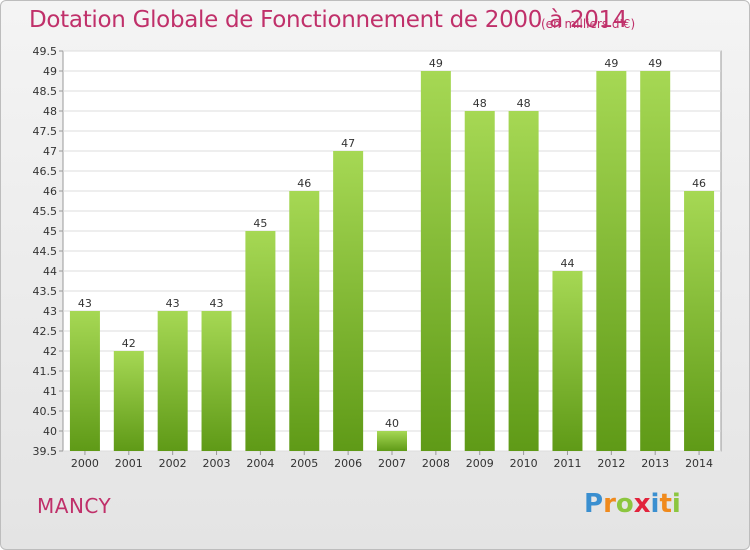  What do you see at coordinates (304, 463) in the screenshot?
I see `x-tick-label: 2005` at bounding box center [304, 463].